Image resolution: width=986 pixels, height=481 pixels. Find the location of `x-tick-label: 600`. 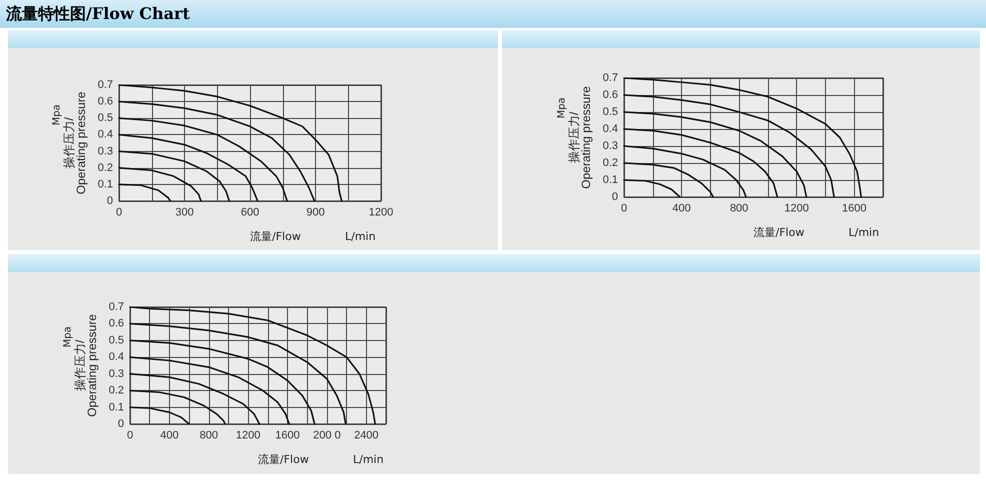

x-tick-label: 600 is located at coordinates (250, 212).